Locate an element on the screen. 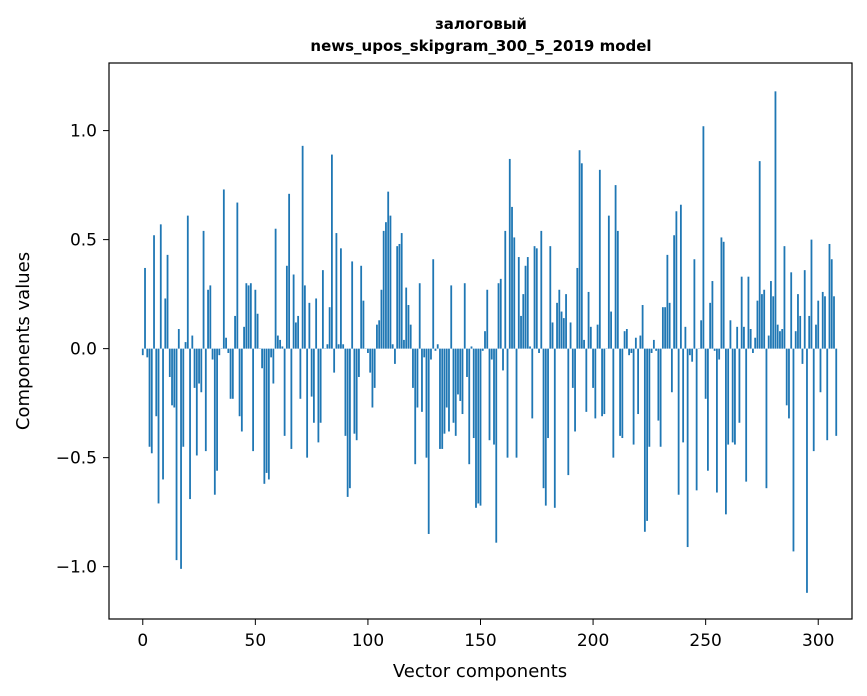 This screenshot has width=867, height=696. y-tick-label: 0.5 is located at coordinates (83, 241).